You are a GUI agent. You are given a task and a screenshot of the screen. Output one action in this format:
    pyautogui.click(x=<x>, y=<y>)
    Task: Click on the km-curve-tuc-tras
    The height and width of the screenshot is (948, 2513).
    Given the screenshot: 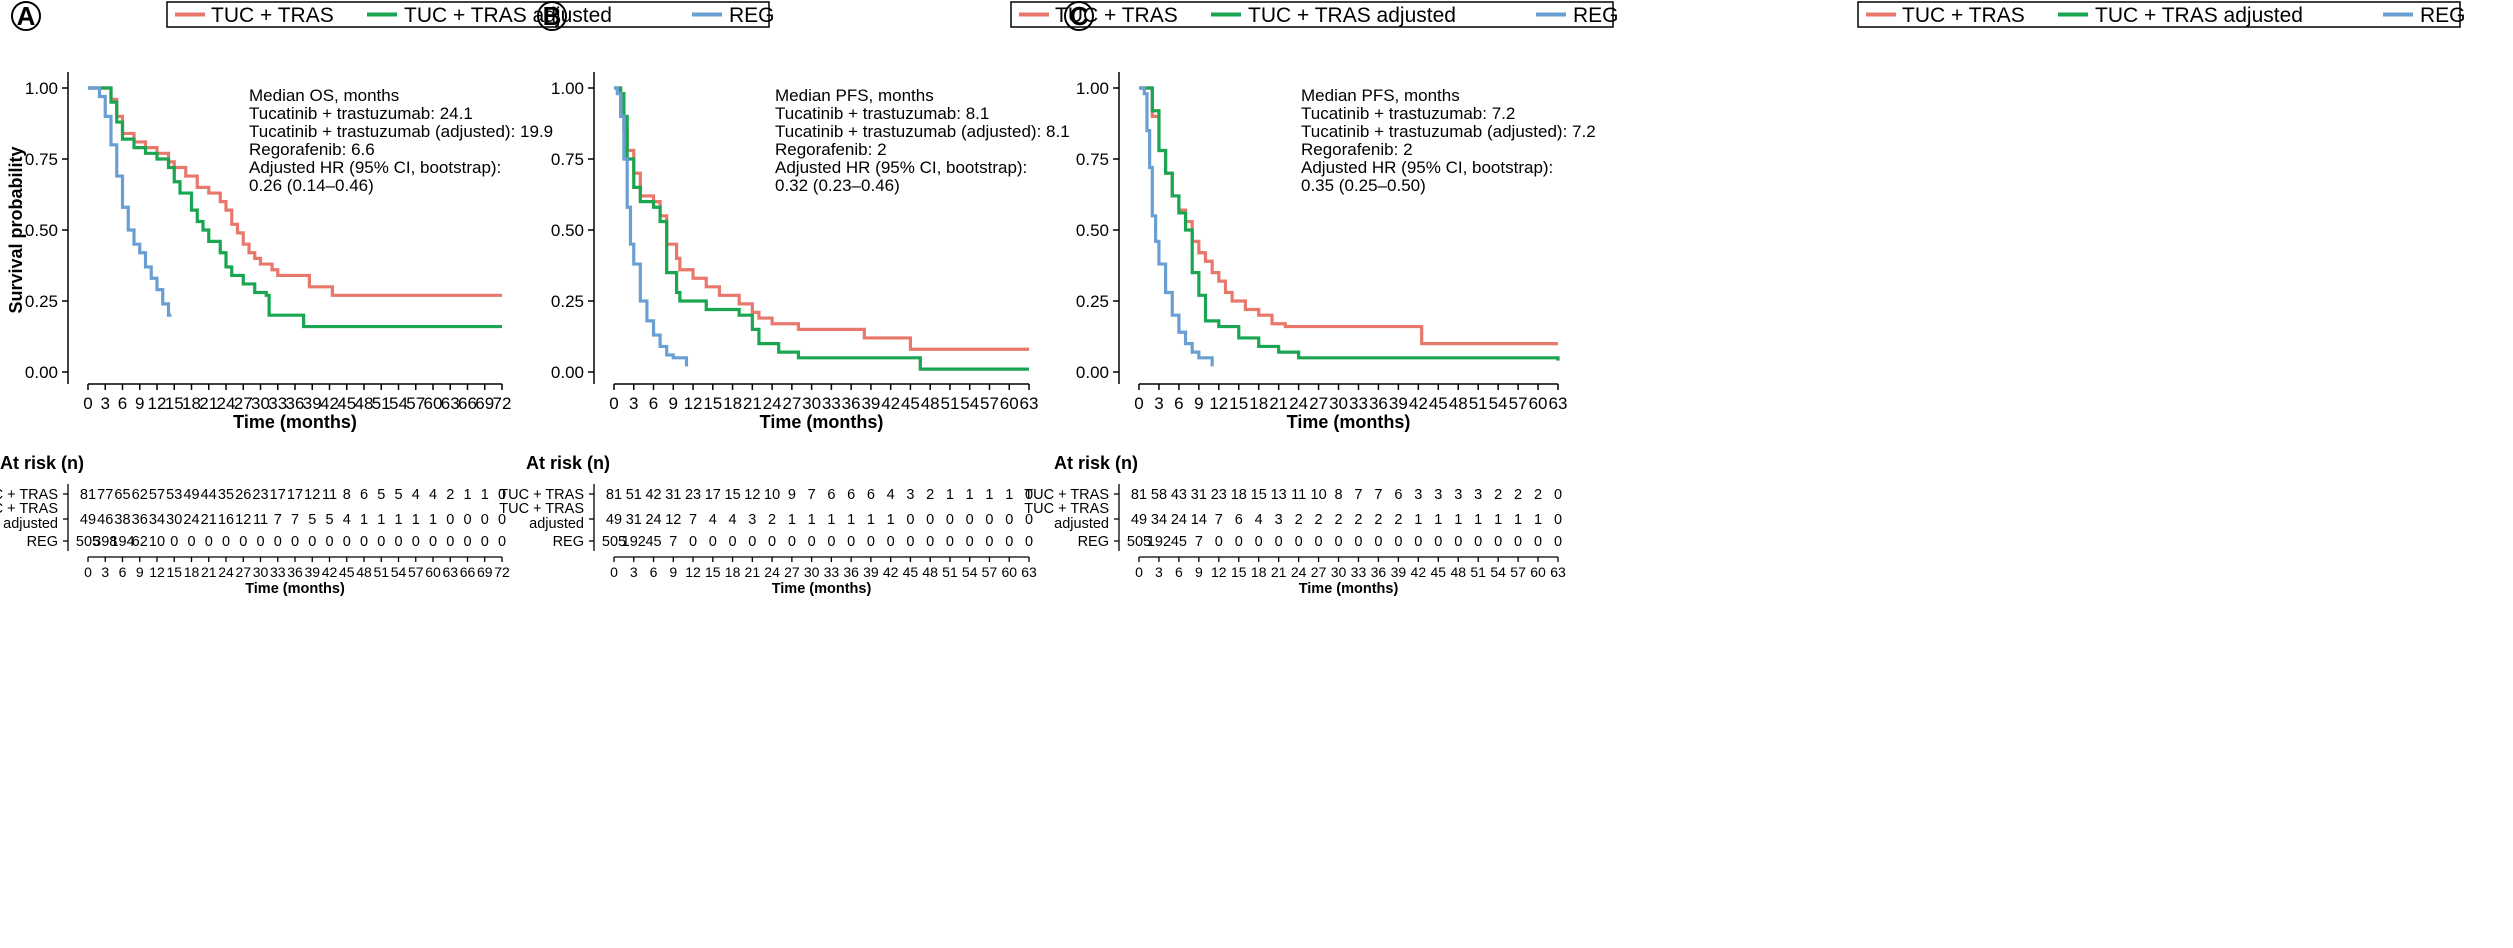 What is the action you would take?
    pyautogui.click(x=295, y=191)
    